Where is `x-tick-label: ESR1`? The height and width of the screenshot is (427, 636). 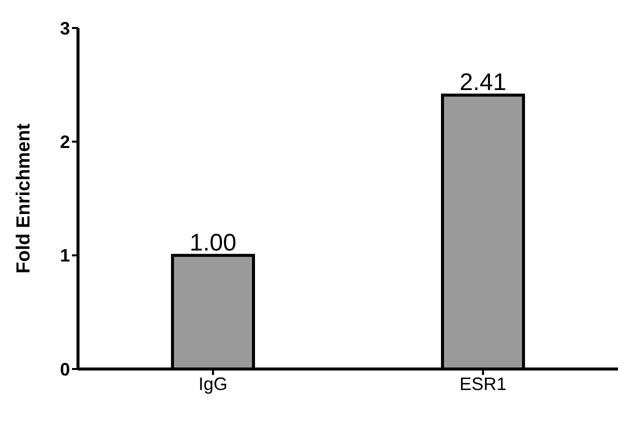 x-tick-label: ESR1 is located at coordinates (483, 384).